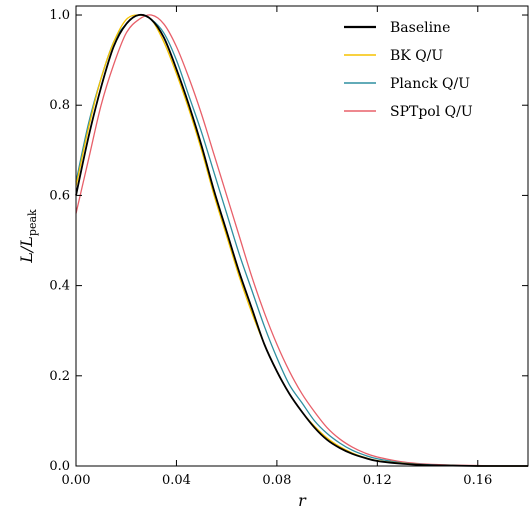 The height and width of the screenshot is (522, 532). I want to click on legend-label-bk-q-u: BK Q/U, so click(416, 56).